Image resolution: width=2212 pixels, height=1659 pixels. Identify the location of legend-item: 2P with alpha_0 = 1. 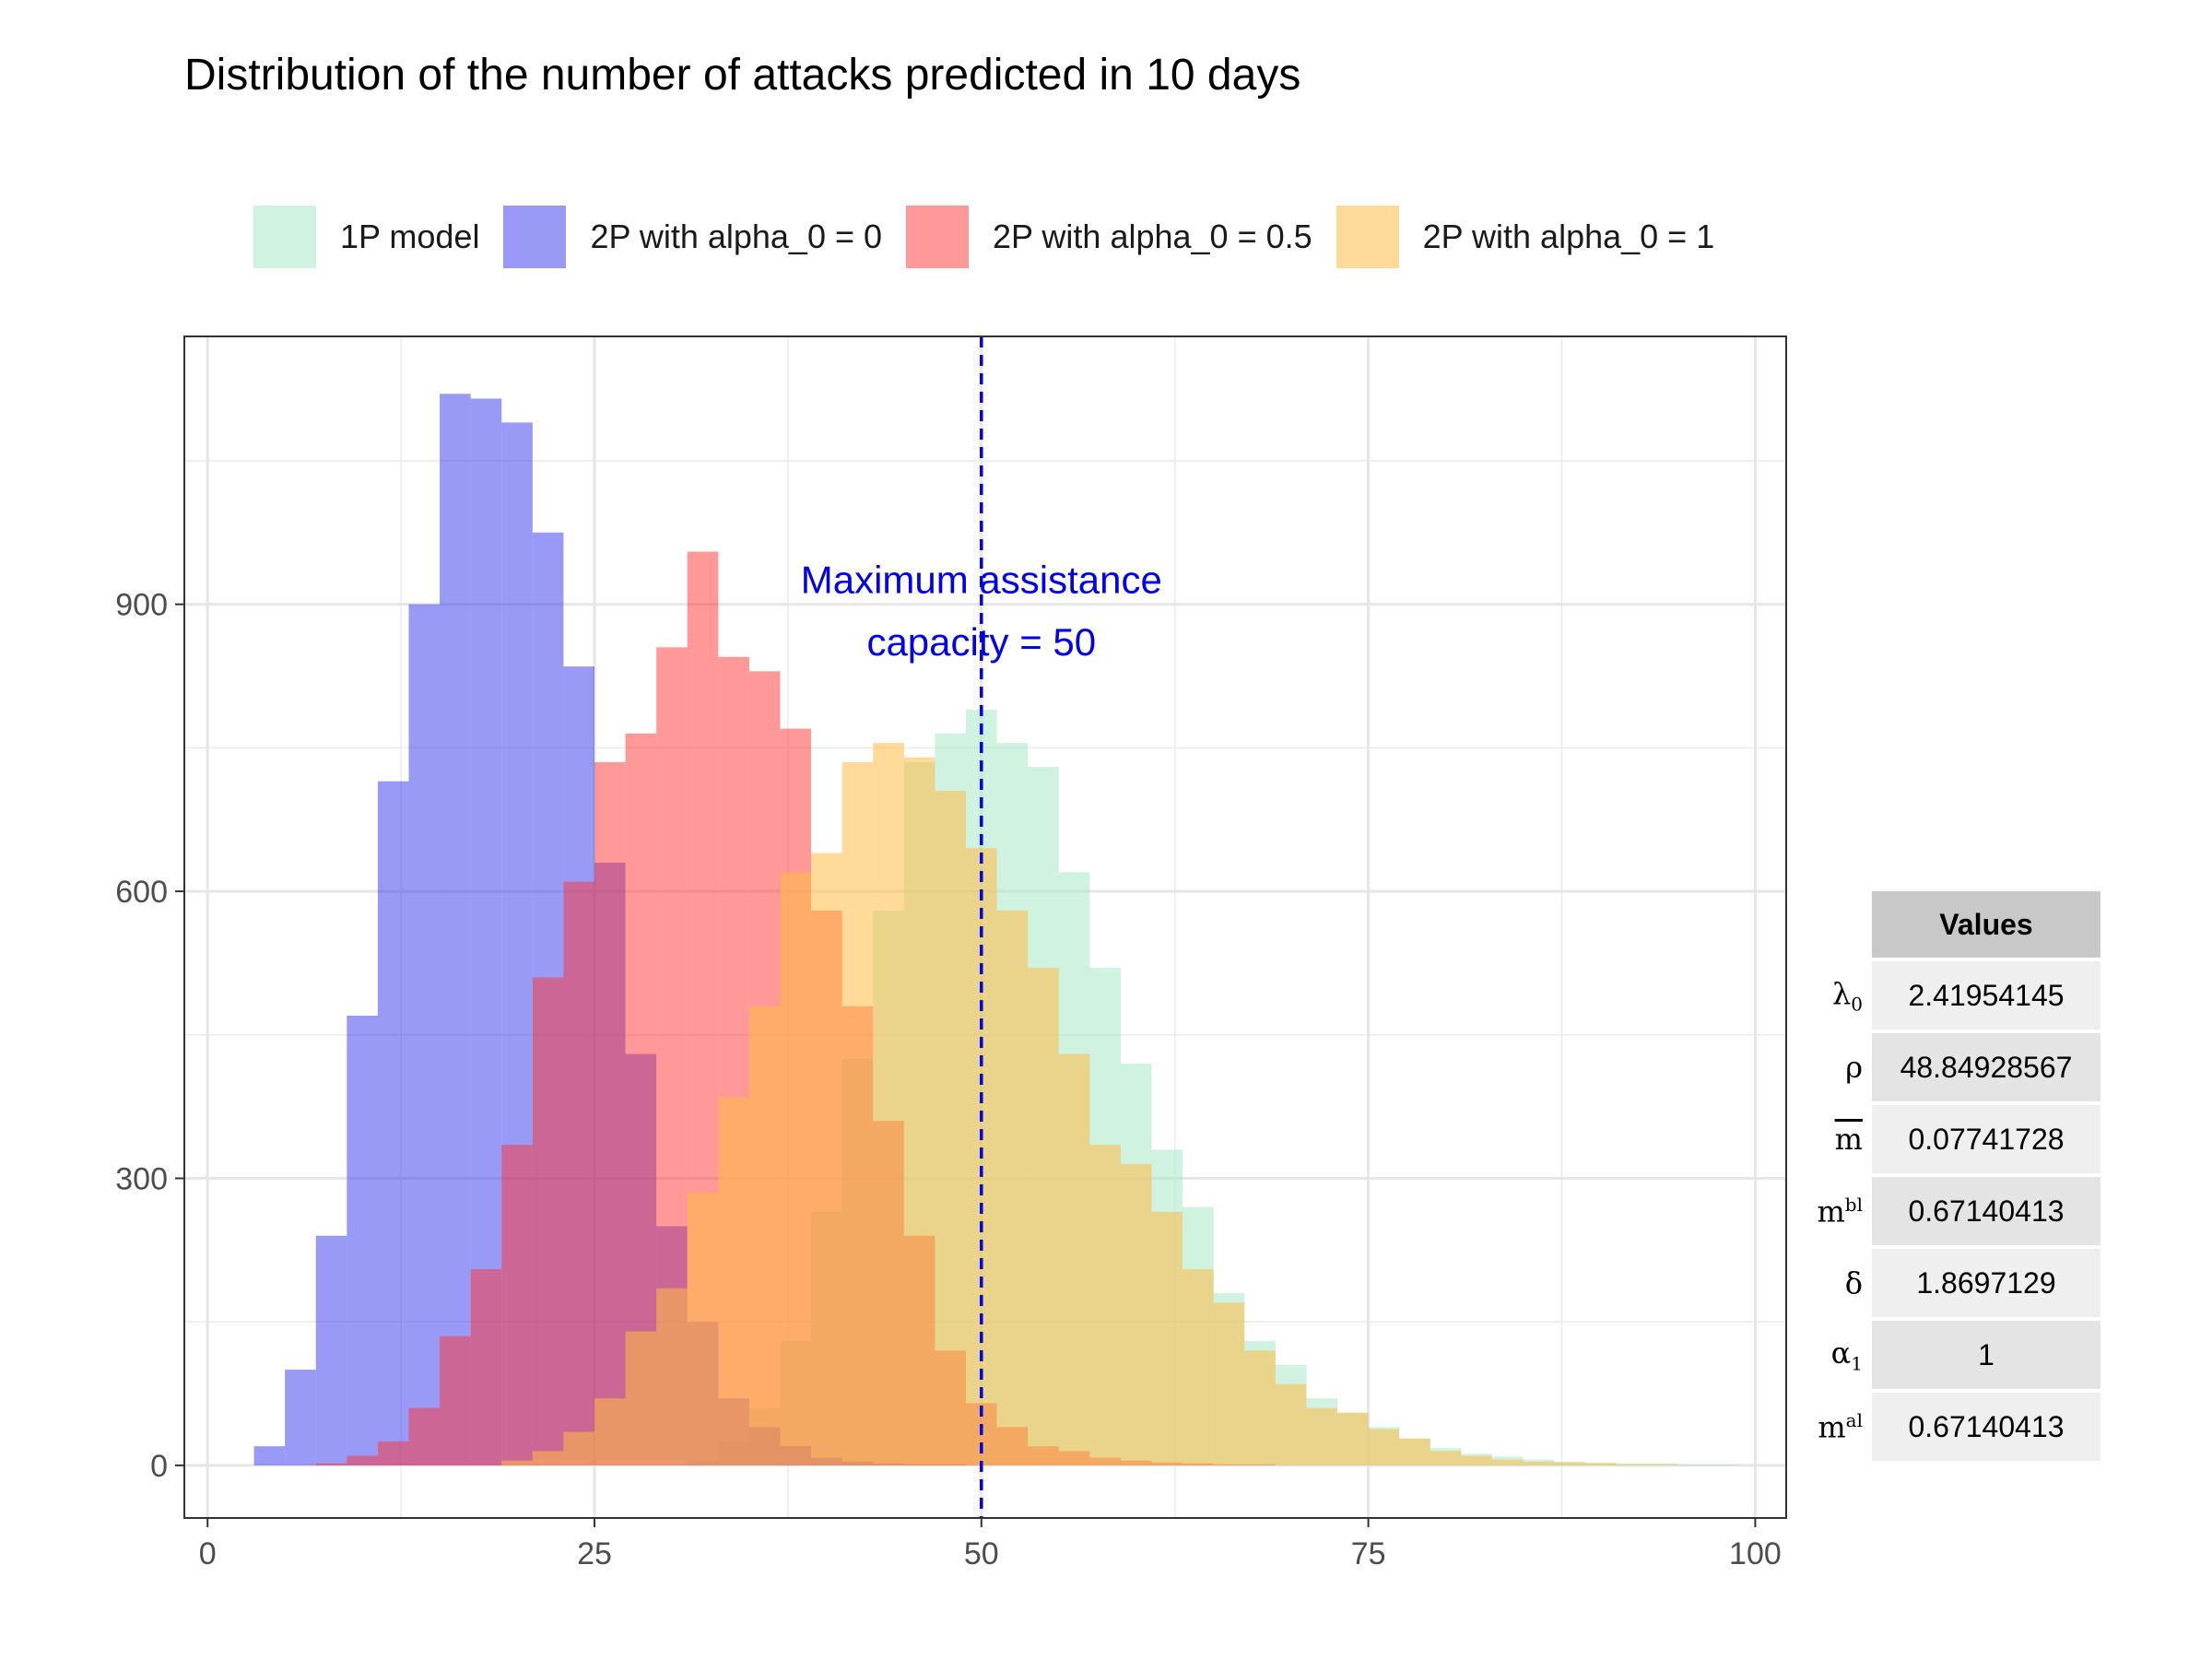
(1525, 237).